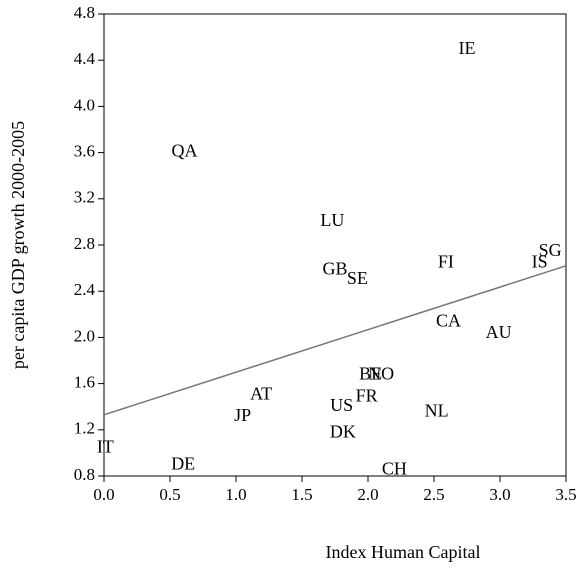 Image resolution: width=582 pixels, height=571 pixels. Describe the element at coordinates (343, 431) in the screenshot. I see `point-label: DK` at that location.